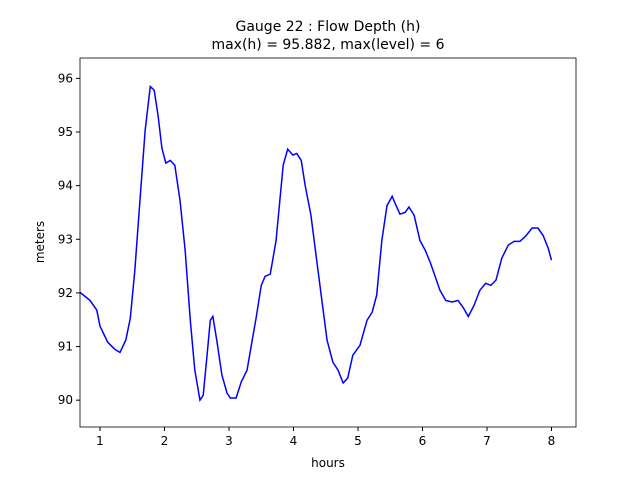 The height and width of the screenshot is (480, 640). I want to click on x-tick-label: 3, so click(229, 441).